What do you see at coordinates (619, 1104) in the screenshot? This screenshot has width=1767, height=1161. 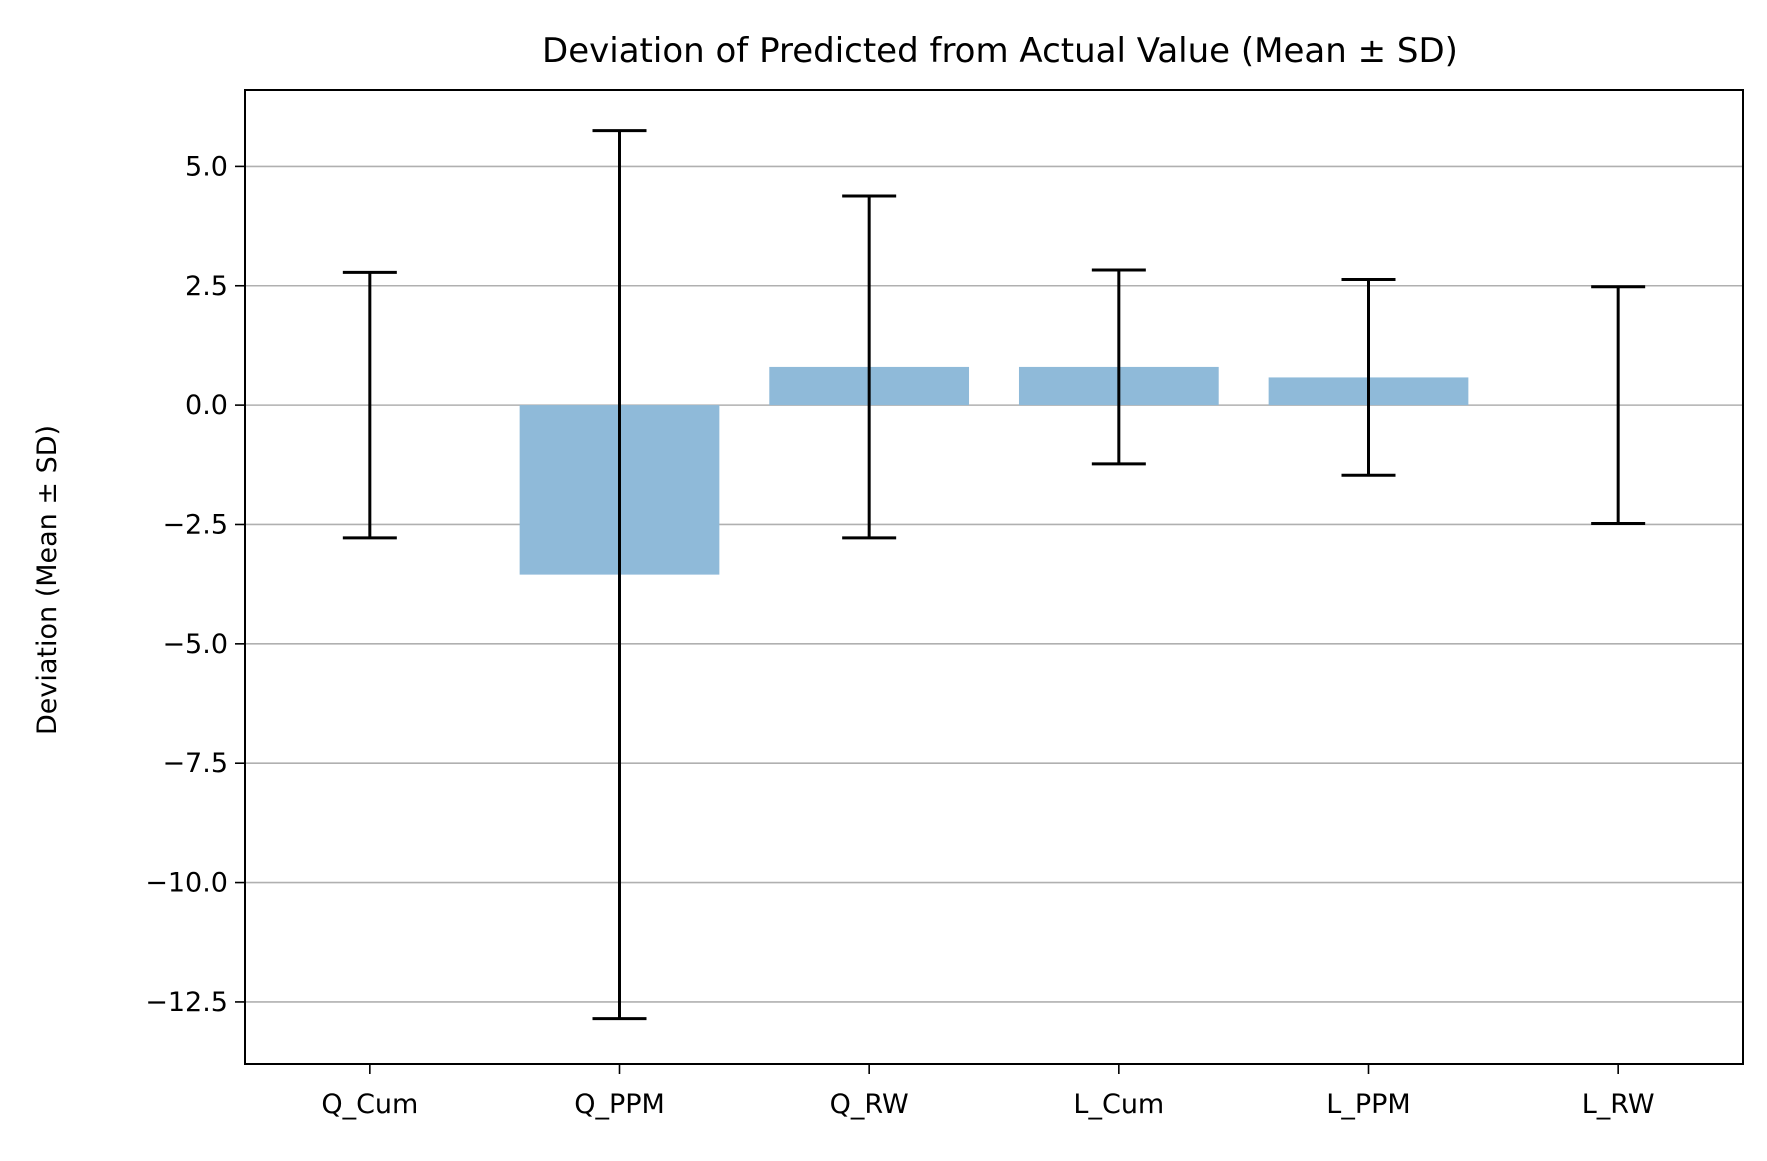 I see `x-tick-label: Q_PPM` at bounding box center [619, 1104].